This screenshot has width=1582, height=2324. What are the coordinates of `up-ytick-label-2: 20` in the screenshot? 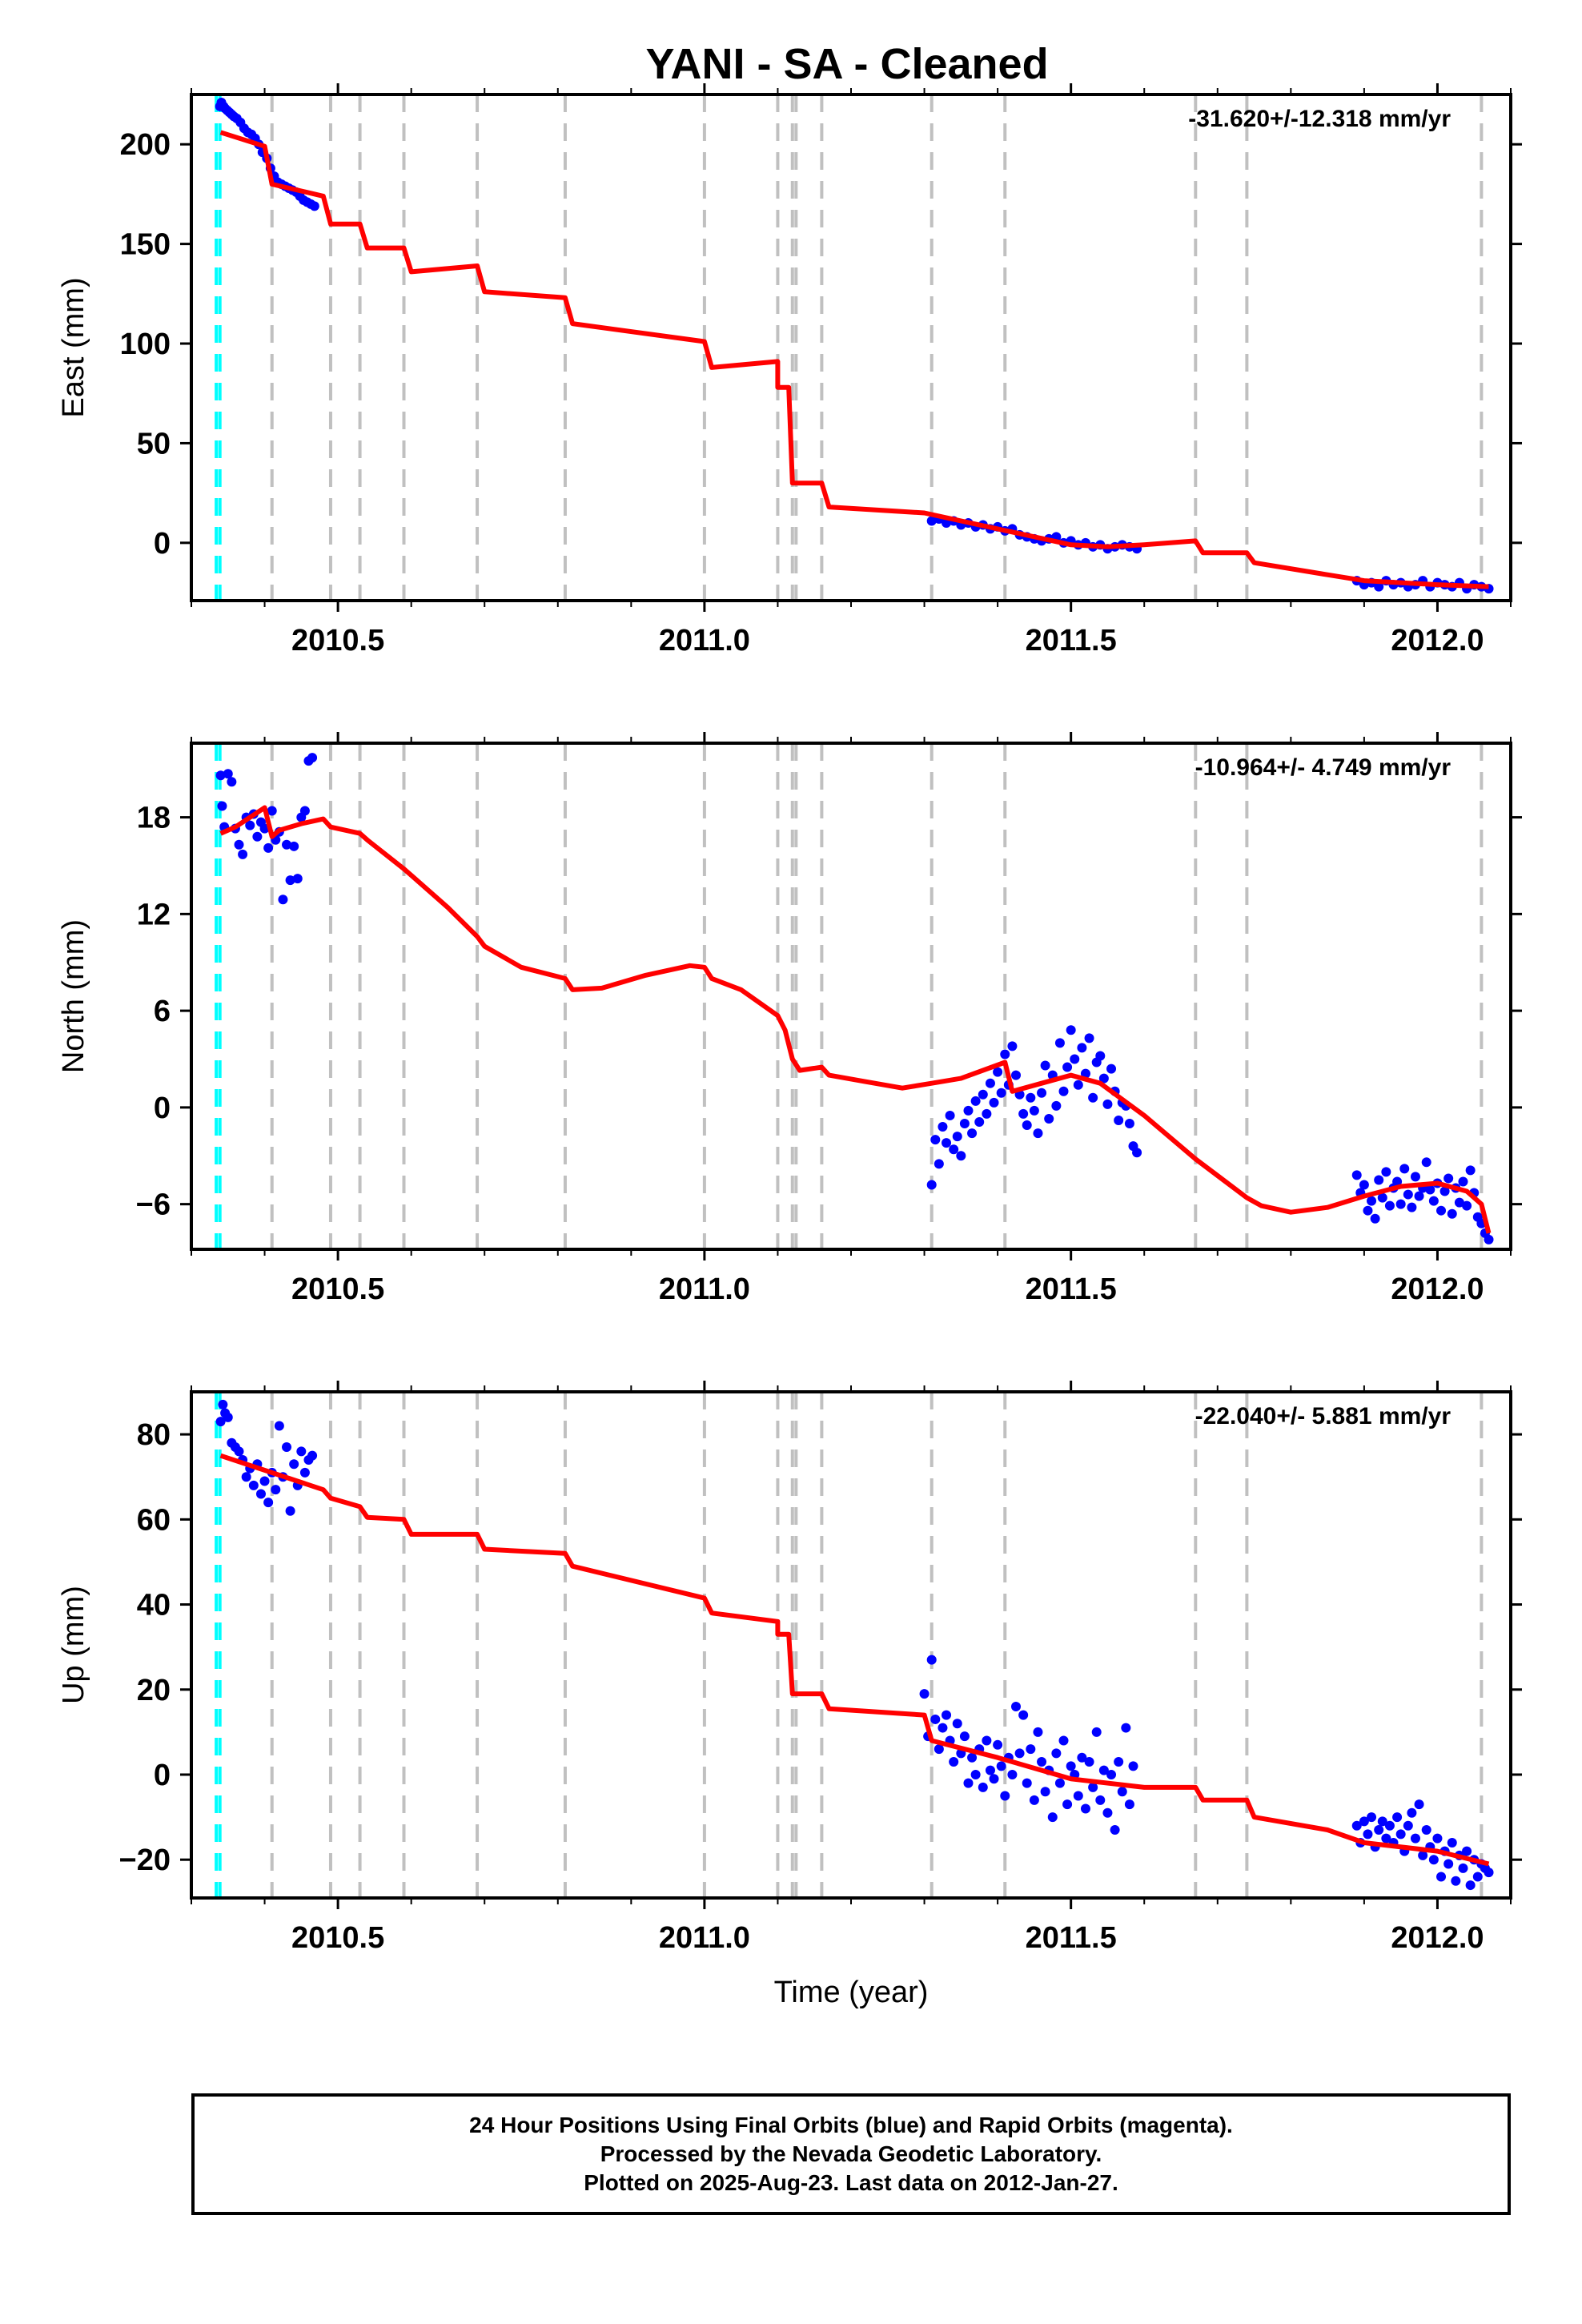 It's located at (154, 1690).